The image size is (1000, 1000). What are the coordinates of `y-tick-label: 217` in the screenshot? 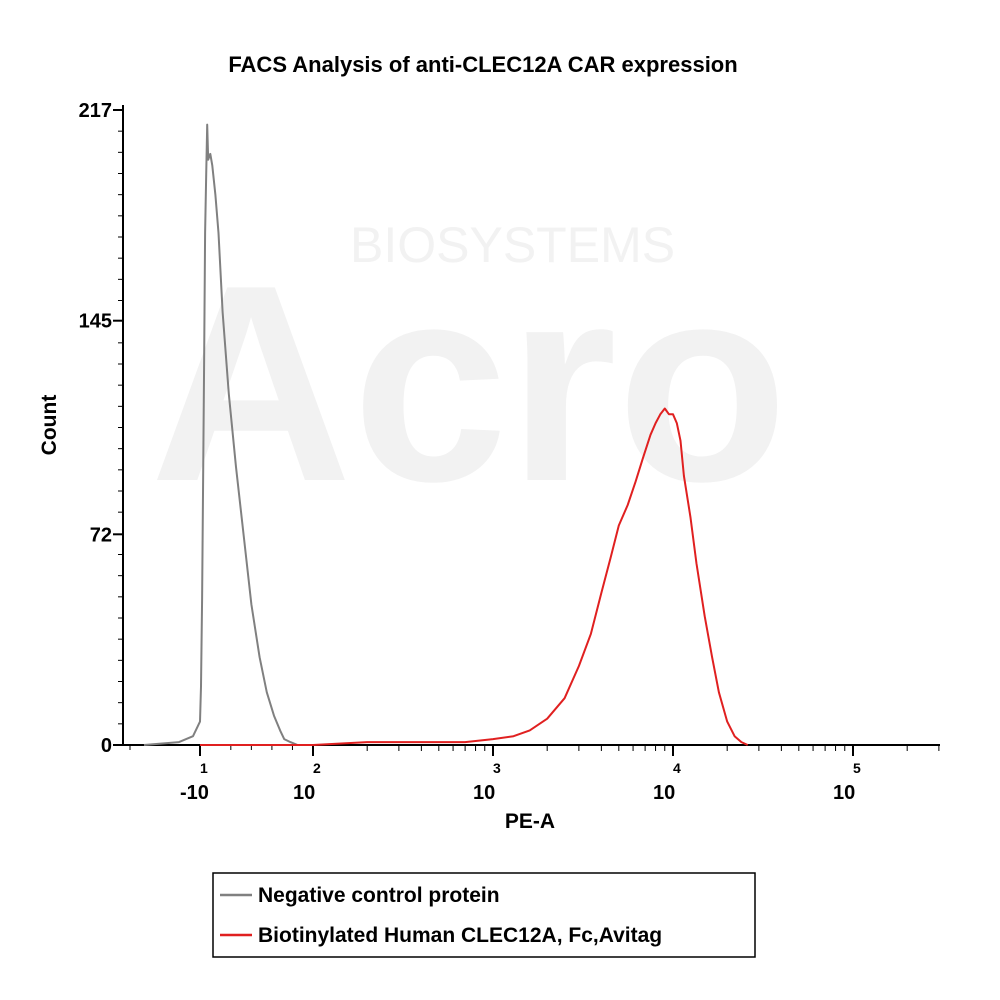 It's located at (95, 111).